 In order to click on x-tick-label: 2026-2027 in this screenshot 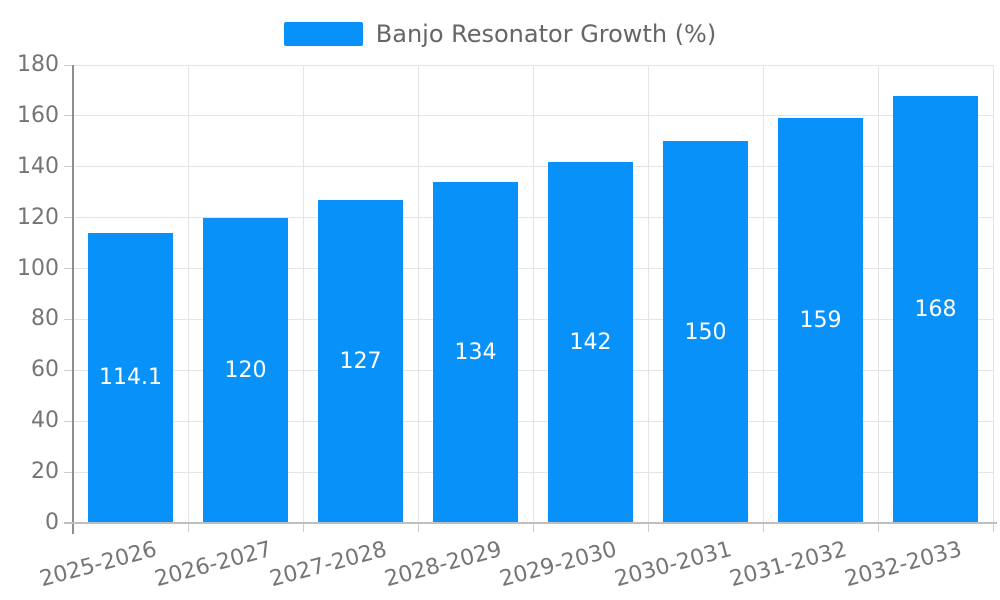, I will do `click(212, 565)`.